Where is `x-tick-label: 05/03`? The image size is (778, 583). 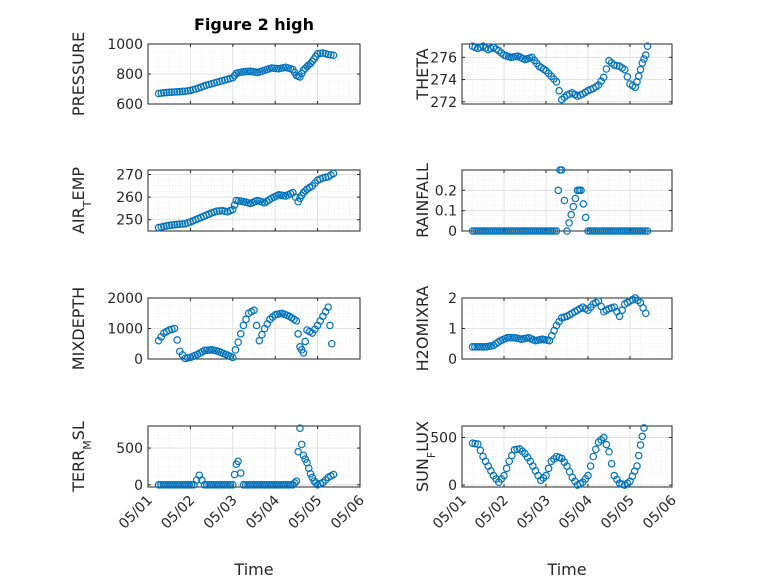 x-tick-label: 05/03 is located at coordinates (221, 513).